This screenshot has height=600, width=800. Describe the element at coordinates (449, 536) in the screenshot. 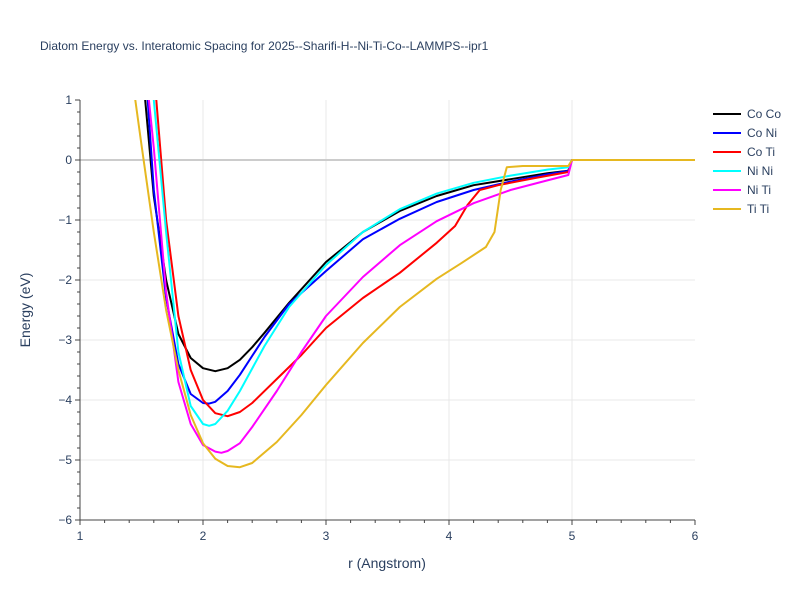

I see `x-tick-label: 4` at that location.